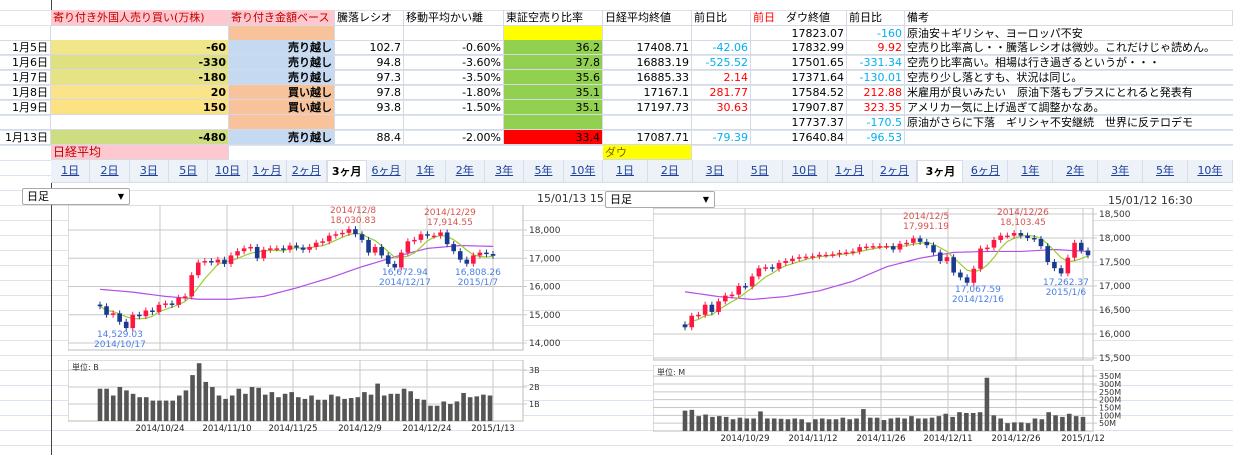 The height and width of the screenshot is (455, 1233). Describe the element at coordinates (799, 92) in the screenshot. I see `cell-dow: 17584.52` at that location.